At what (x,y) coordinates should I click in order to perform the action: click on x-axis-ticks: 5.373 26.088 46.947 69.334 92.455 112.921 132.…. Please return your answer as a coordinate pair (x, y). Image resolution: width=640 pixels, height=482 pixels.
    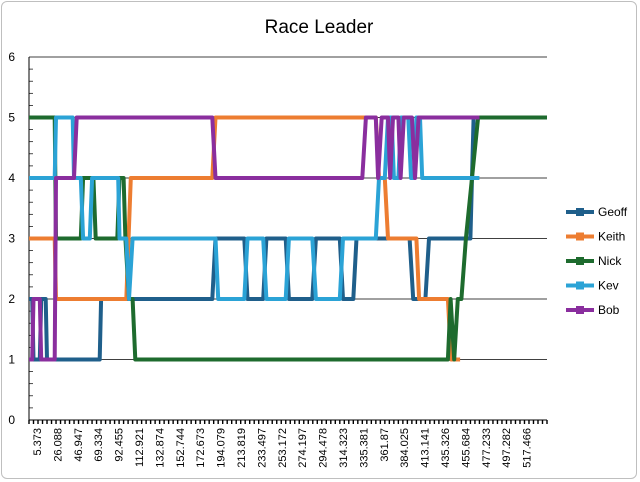
    Looking at the image, I should click on (283, 448).